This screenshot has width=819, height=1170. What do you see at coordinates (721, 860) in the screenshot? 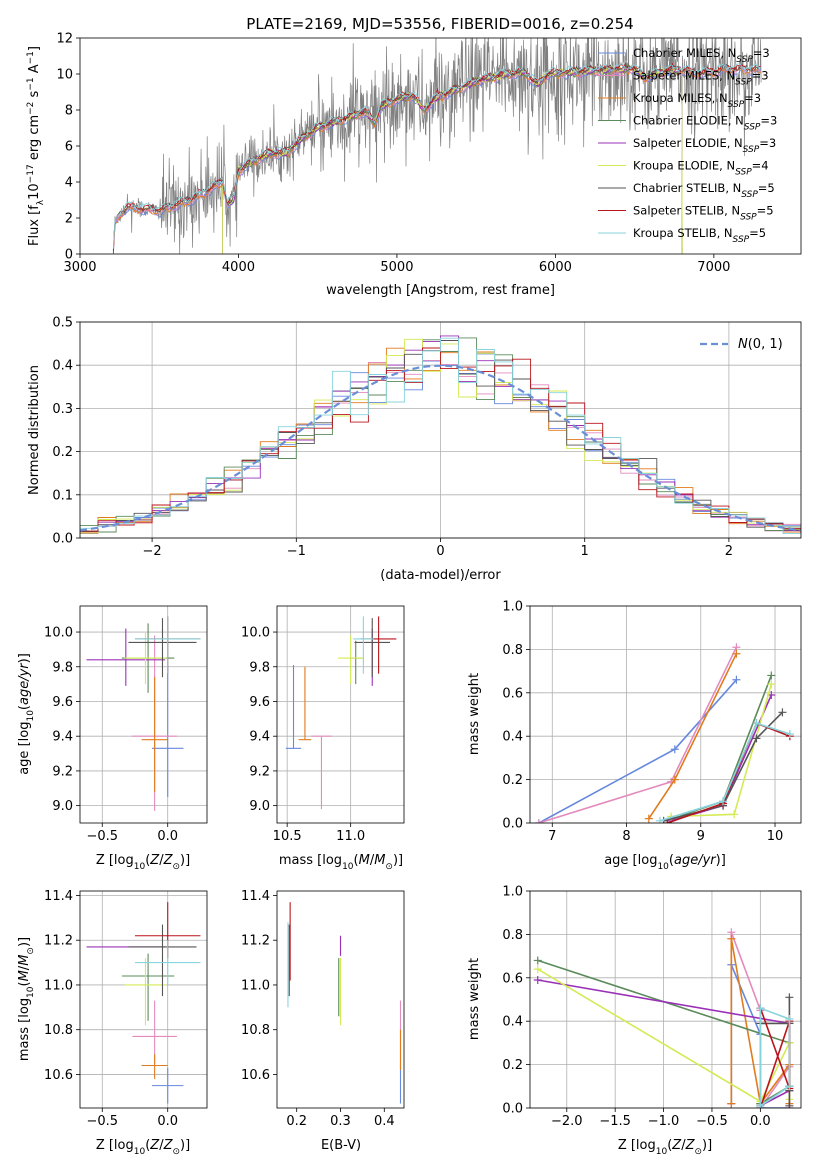
I see `weight-vs-age-xlabel-part: )]` at bounding box center [721, 860].